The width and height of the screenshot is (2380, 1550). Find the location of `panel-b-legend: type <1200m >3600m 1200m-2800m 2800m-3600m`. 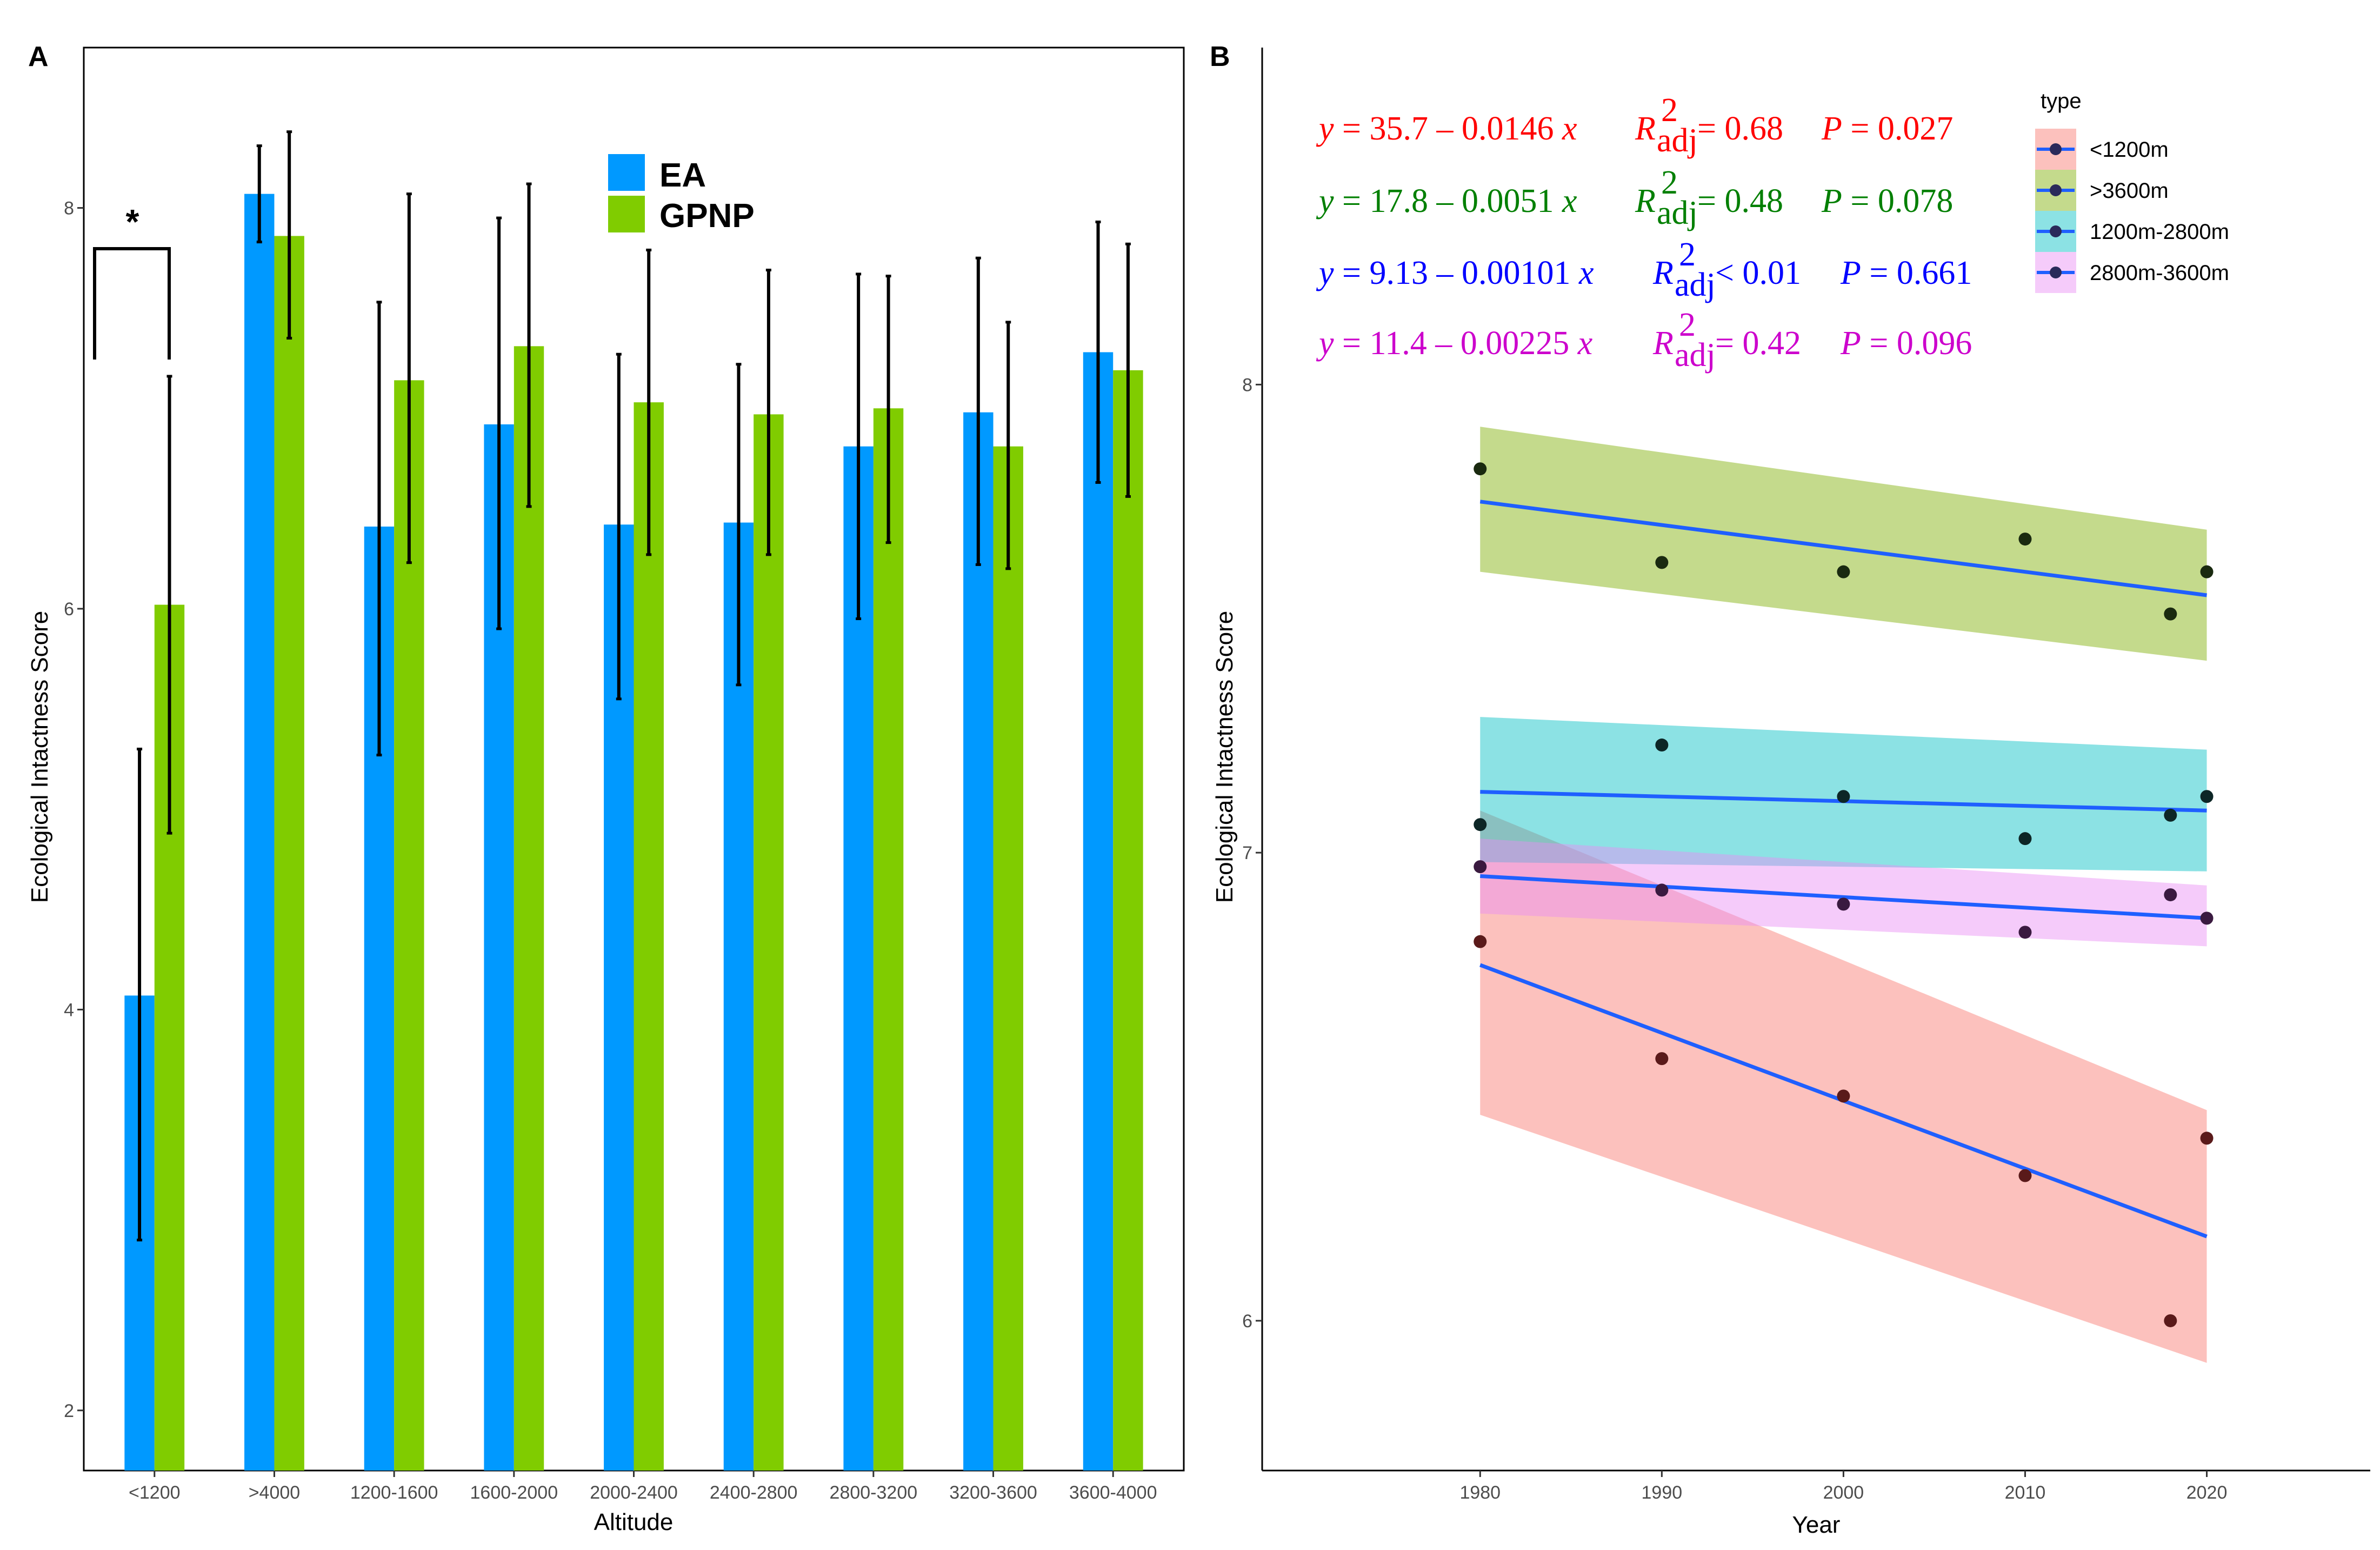

panel-b-legend: type <1200m >3600m 1200m-2800m 2800m-3600m is located at coordinates (2132, 191).